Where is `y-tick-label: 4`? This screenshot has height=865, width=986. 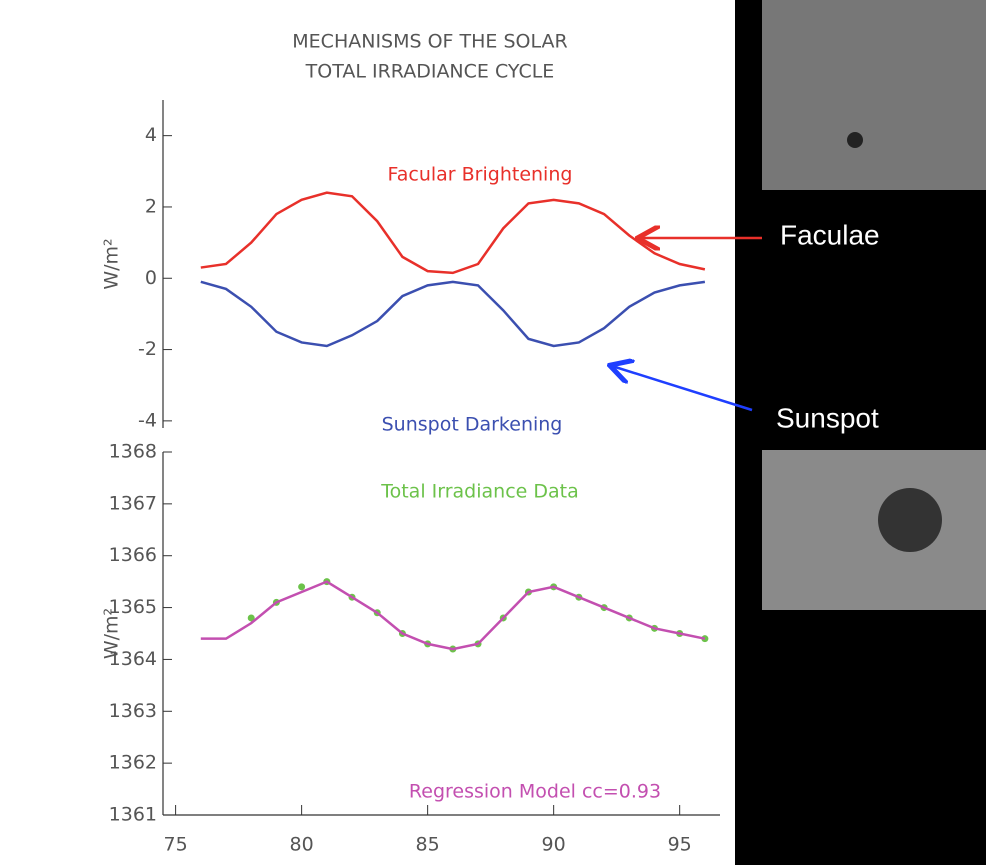
y-tick-label: 4 is located at coordinates (151, 135).